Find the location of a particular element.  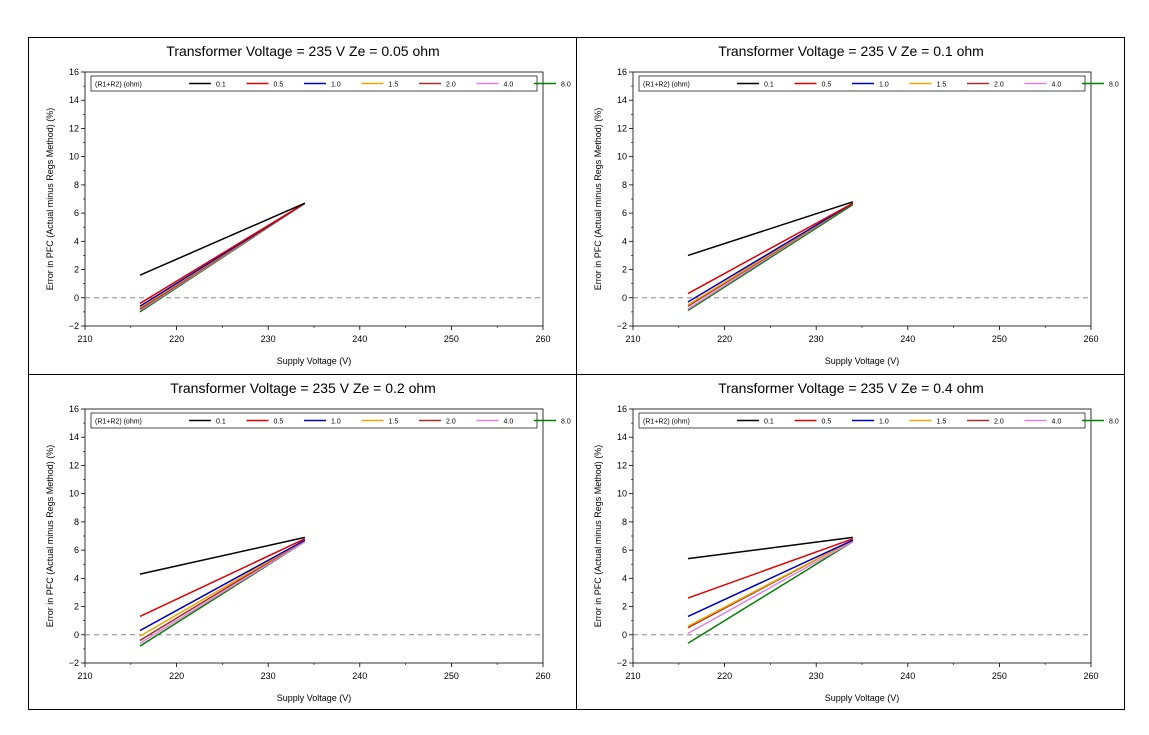

chart-title: Transformer Voltage = 235 V Ze = 0.2 ohm is located at coordinates (303, 388).